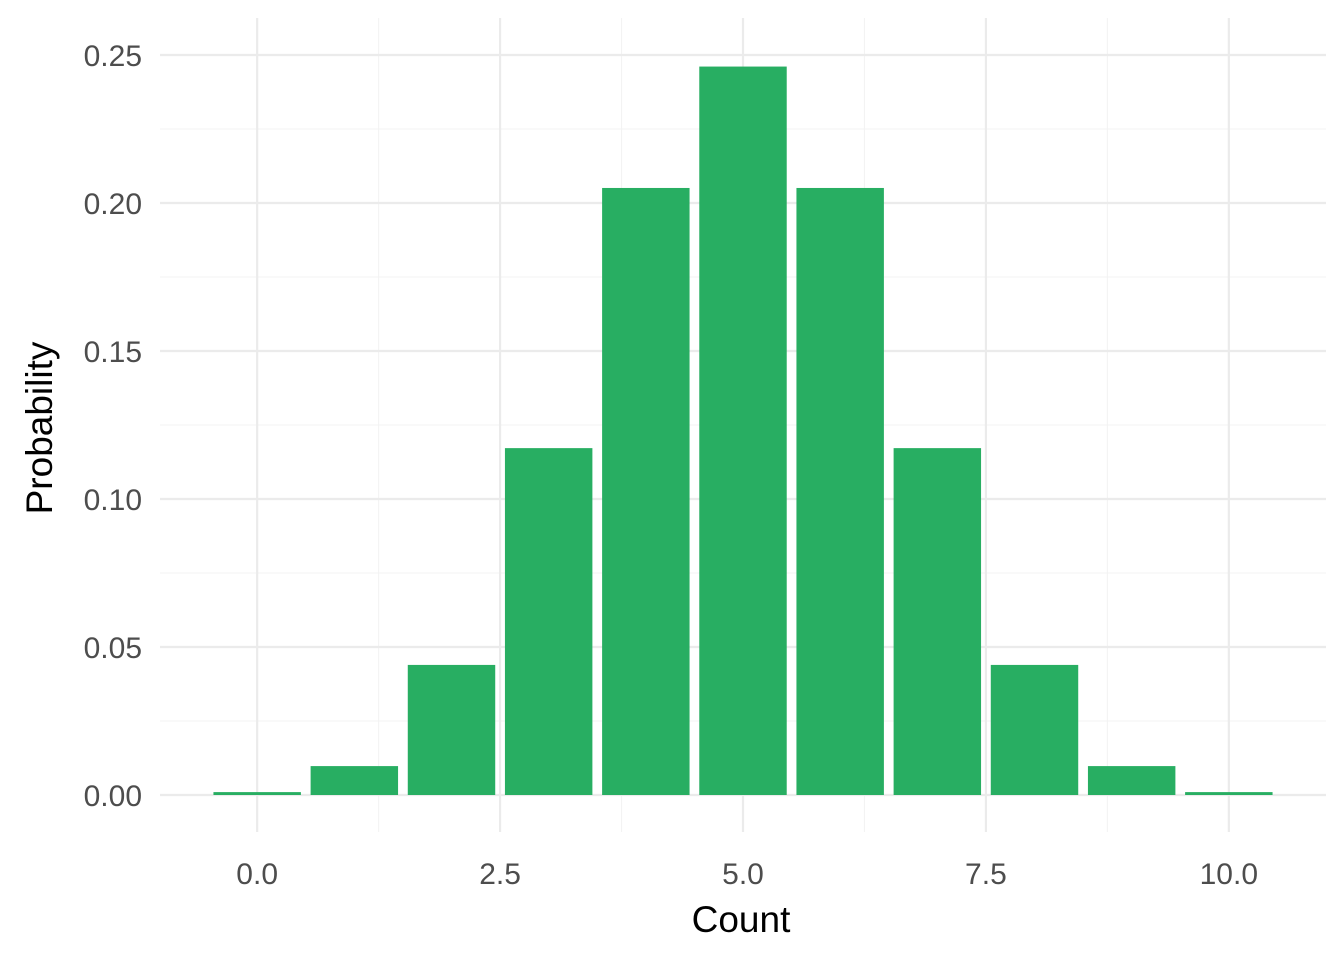  I want to click on x-tick-label: 2.5, so click(500, 874).